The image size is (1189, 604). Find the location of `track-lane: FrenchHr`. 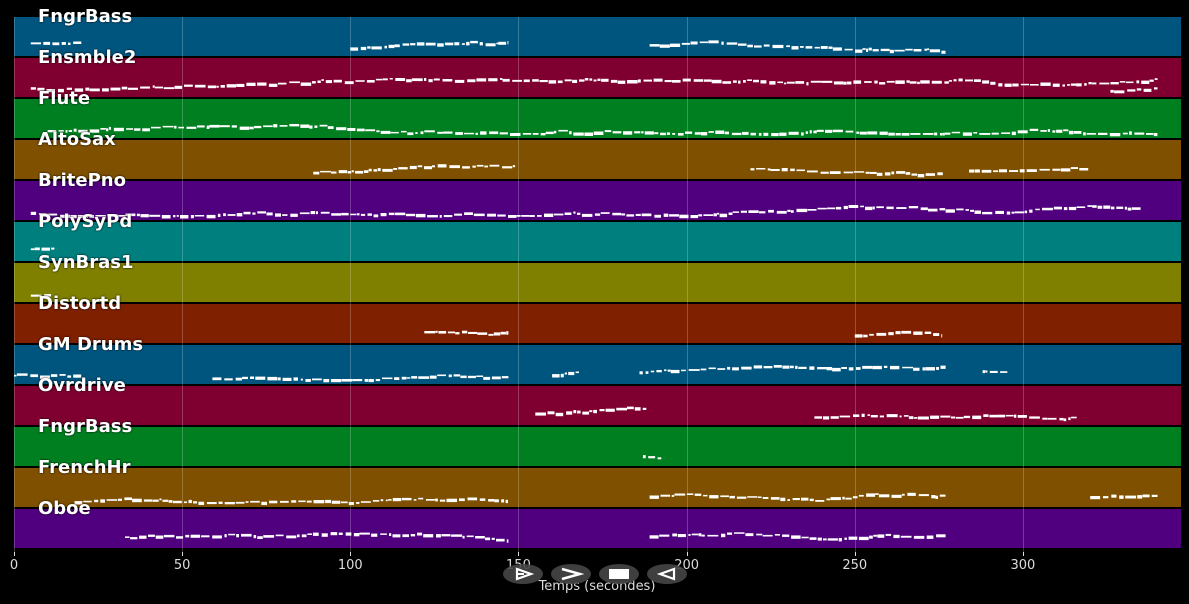

track-lane: FrenchHr is located at coordinates (597, 482).